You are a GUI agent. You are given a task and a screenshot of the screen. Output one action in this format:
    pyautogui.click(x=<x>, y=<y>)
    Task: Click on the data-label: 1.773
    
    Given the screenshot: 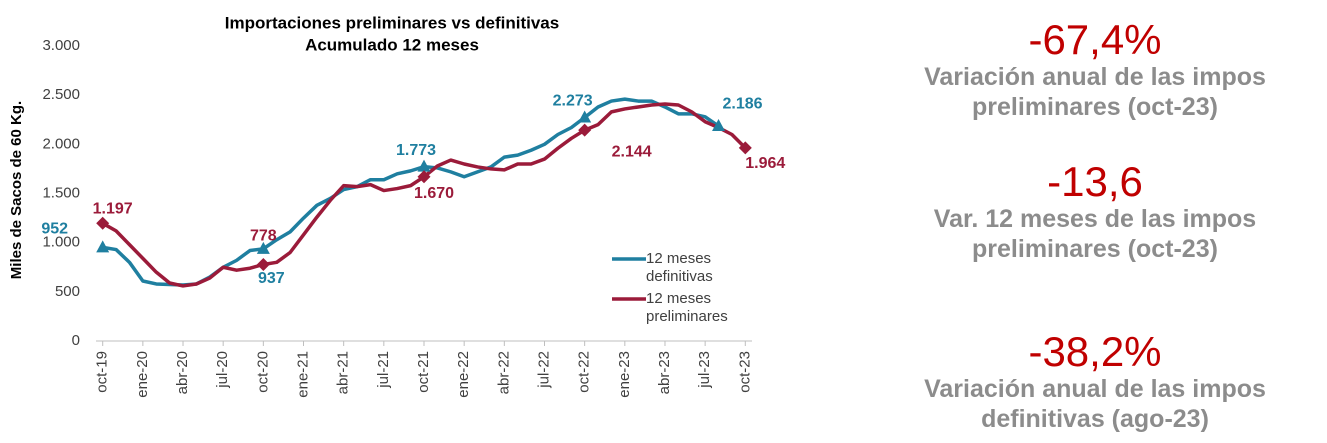 What is the action you would take?
    pyautogui.click(x=416, y=150)
    